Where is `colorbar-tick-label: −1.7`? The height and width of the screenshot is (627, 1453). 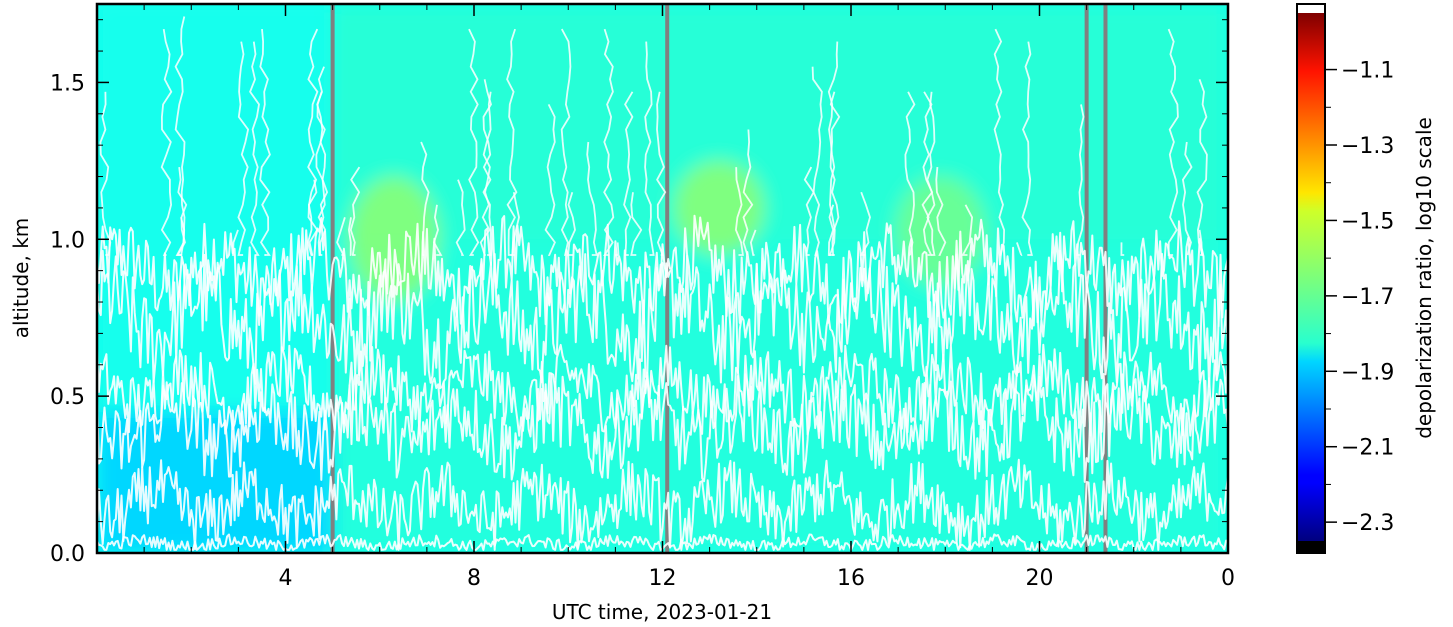
colorbar-tick-label: −1.7 is located at coordinates (1367, 297).